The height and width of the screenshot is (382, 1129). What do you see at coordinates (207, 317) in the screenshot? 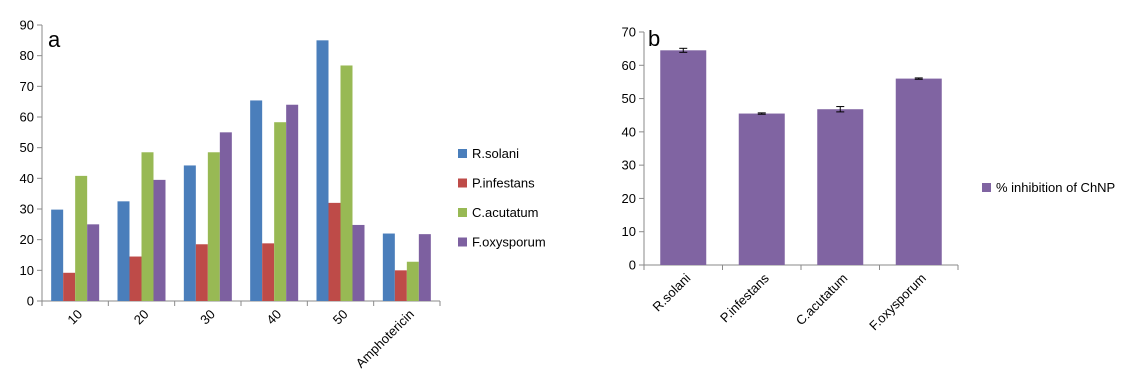
I see `x-tick-label: 30` at bounding box center [207, 317].